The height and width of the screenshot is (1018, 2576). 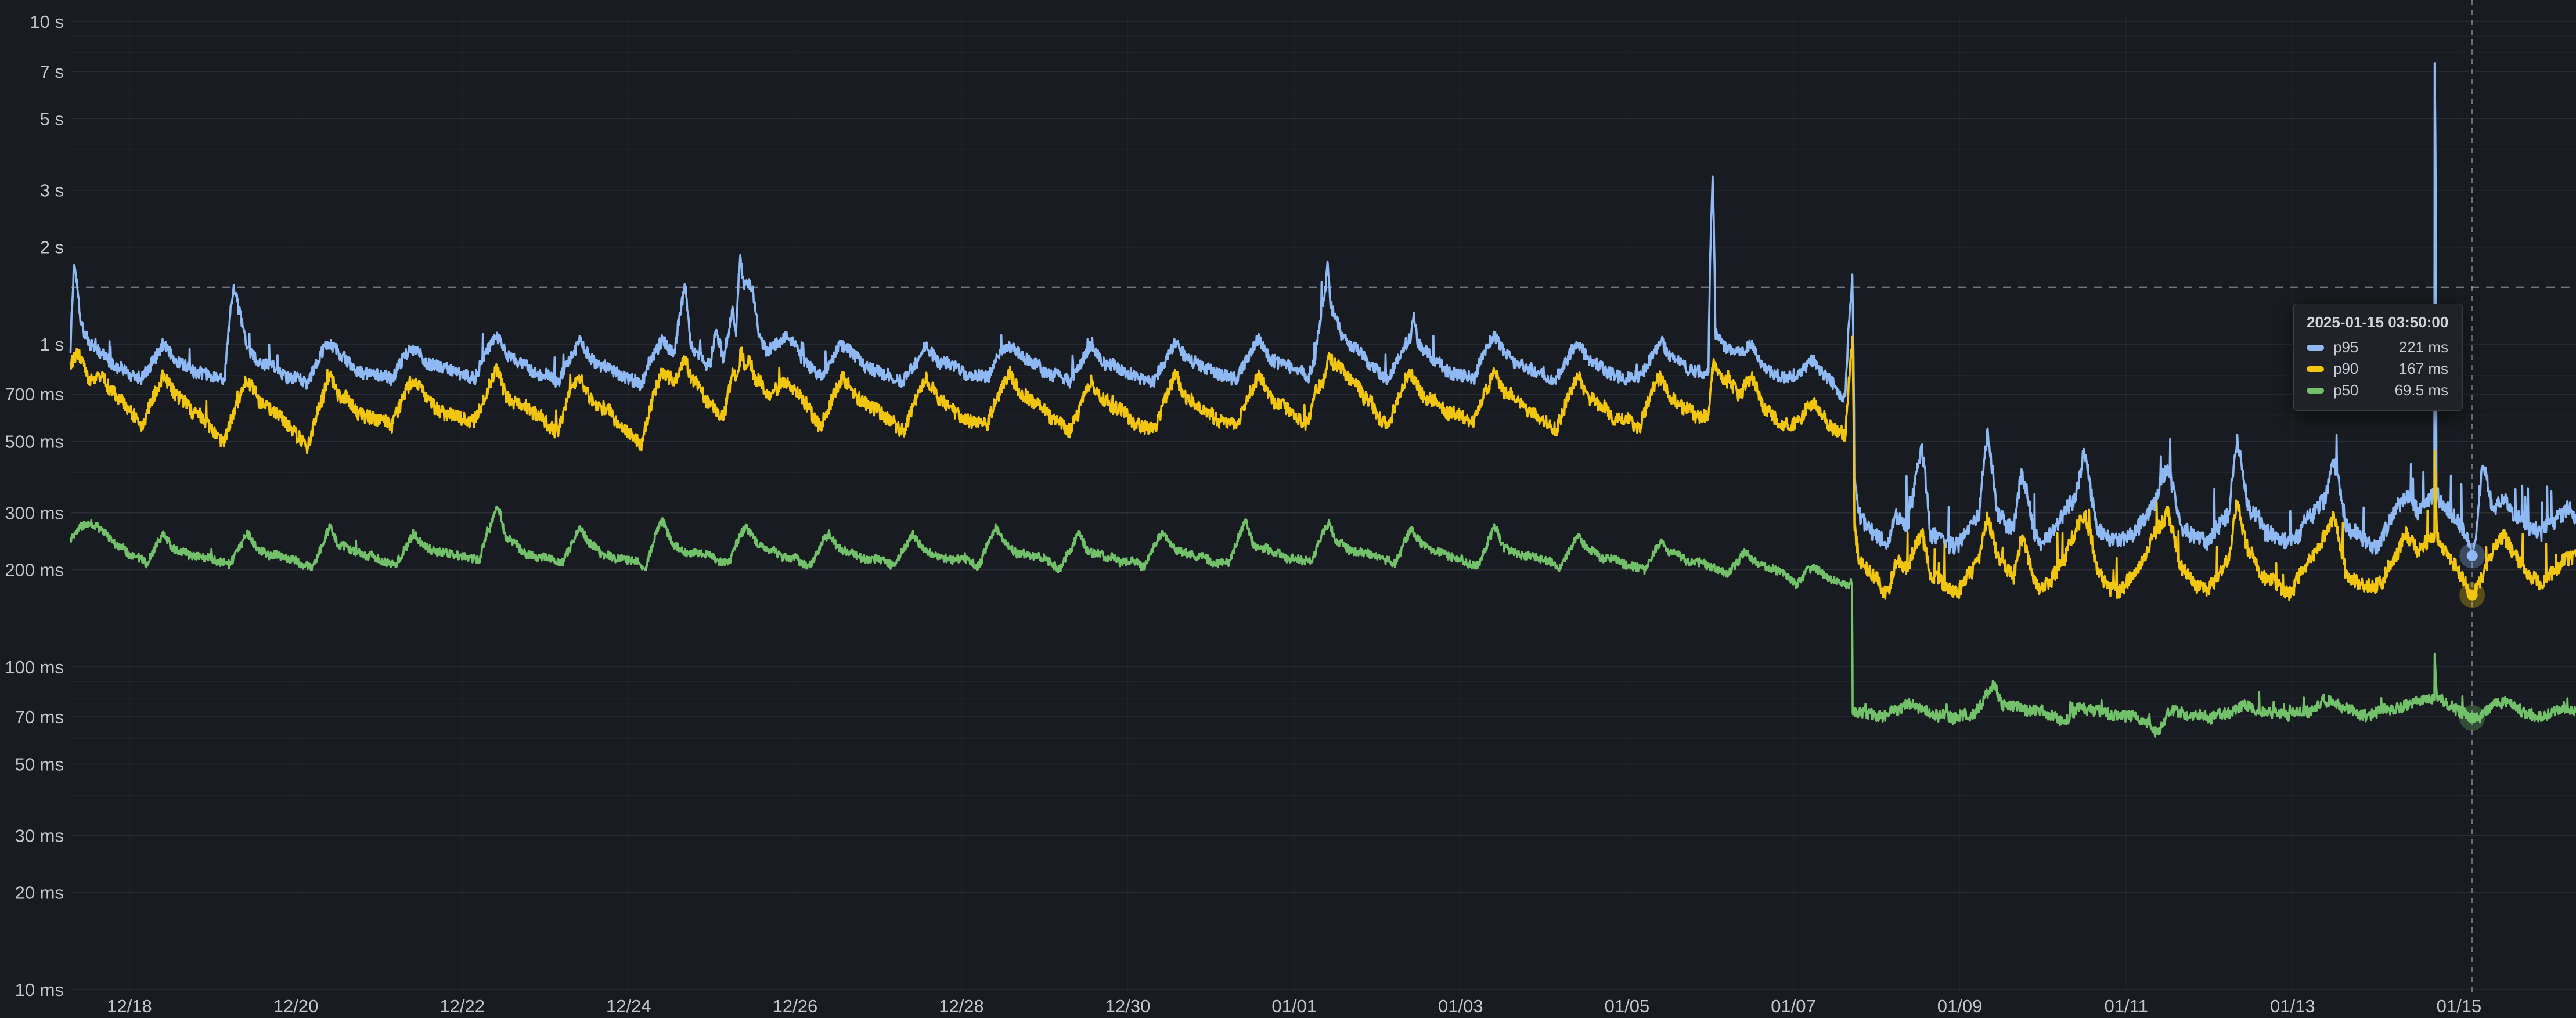 What do you see at coordinates (34, 570) in the screenshot?
I see `y-tick-label: 200 ms` at bounding box center [34, 570].